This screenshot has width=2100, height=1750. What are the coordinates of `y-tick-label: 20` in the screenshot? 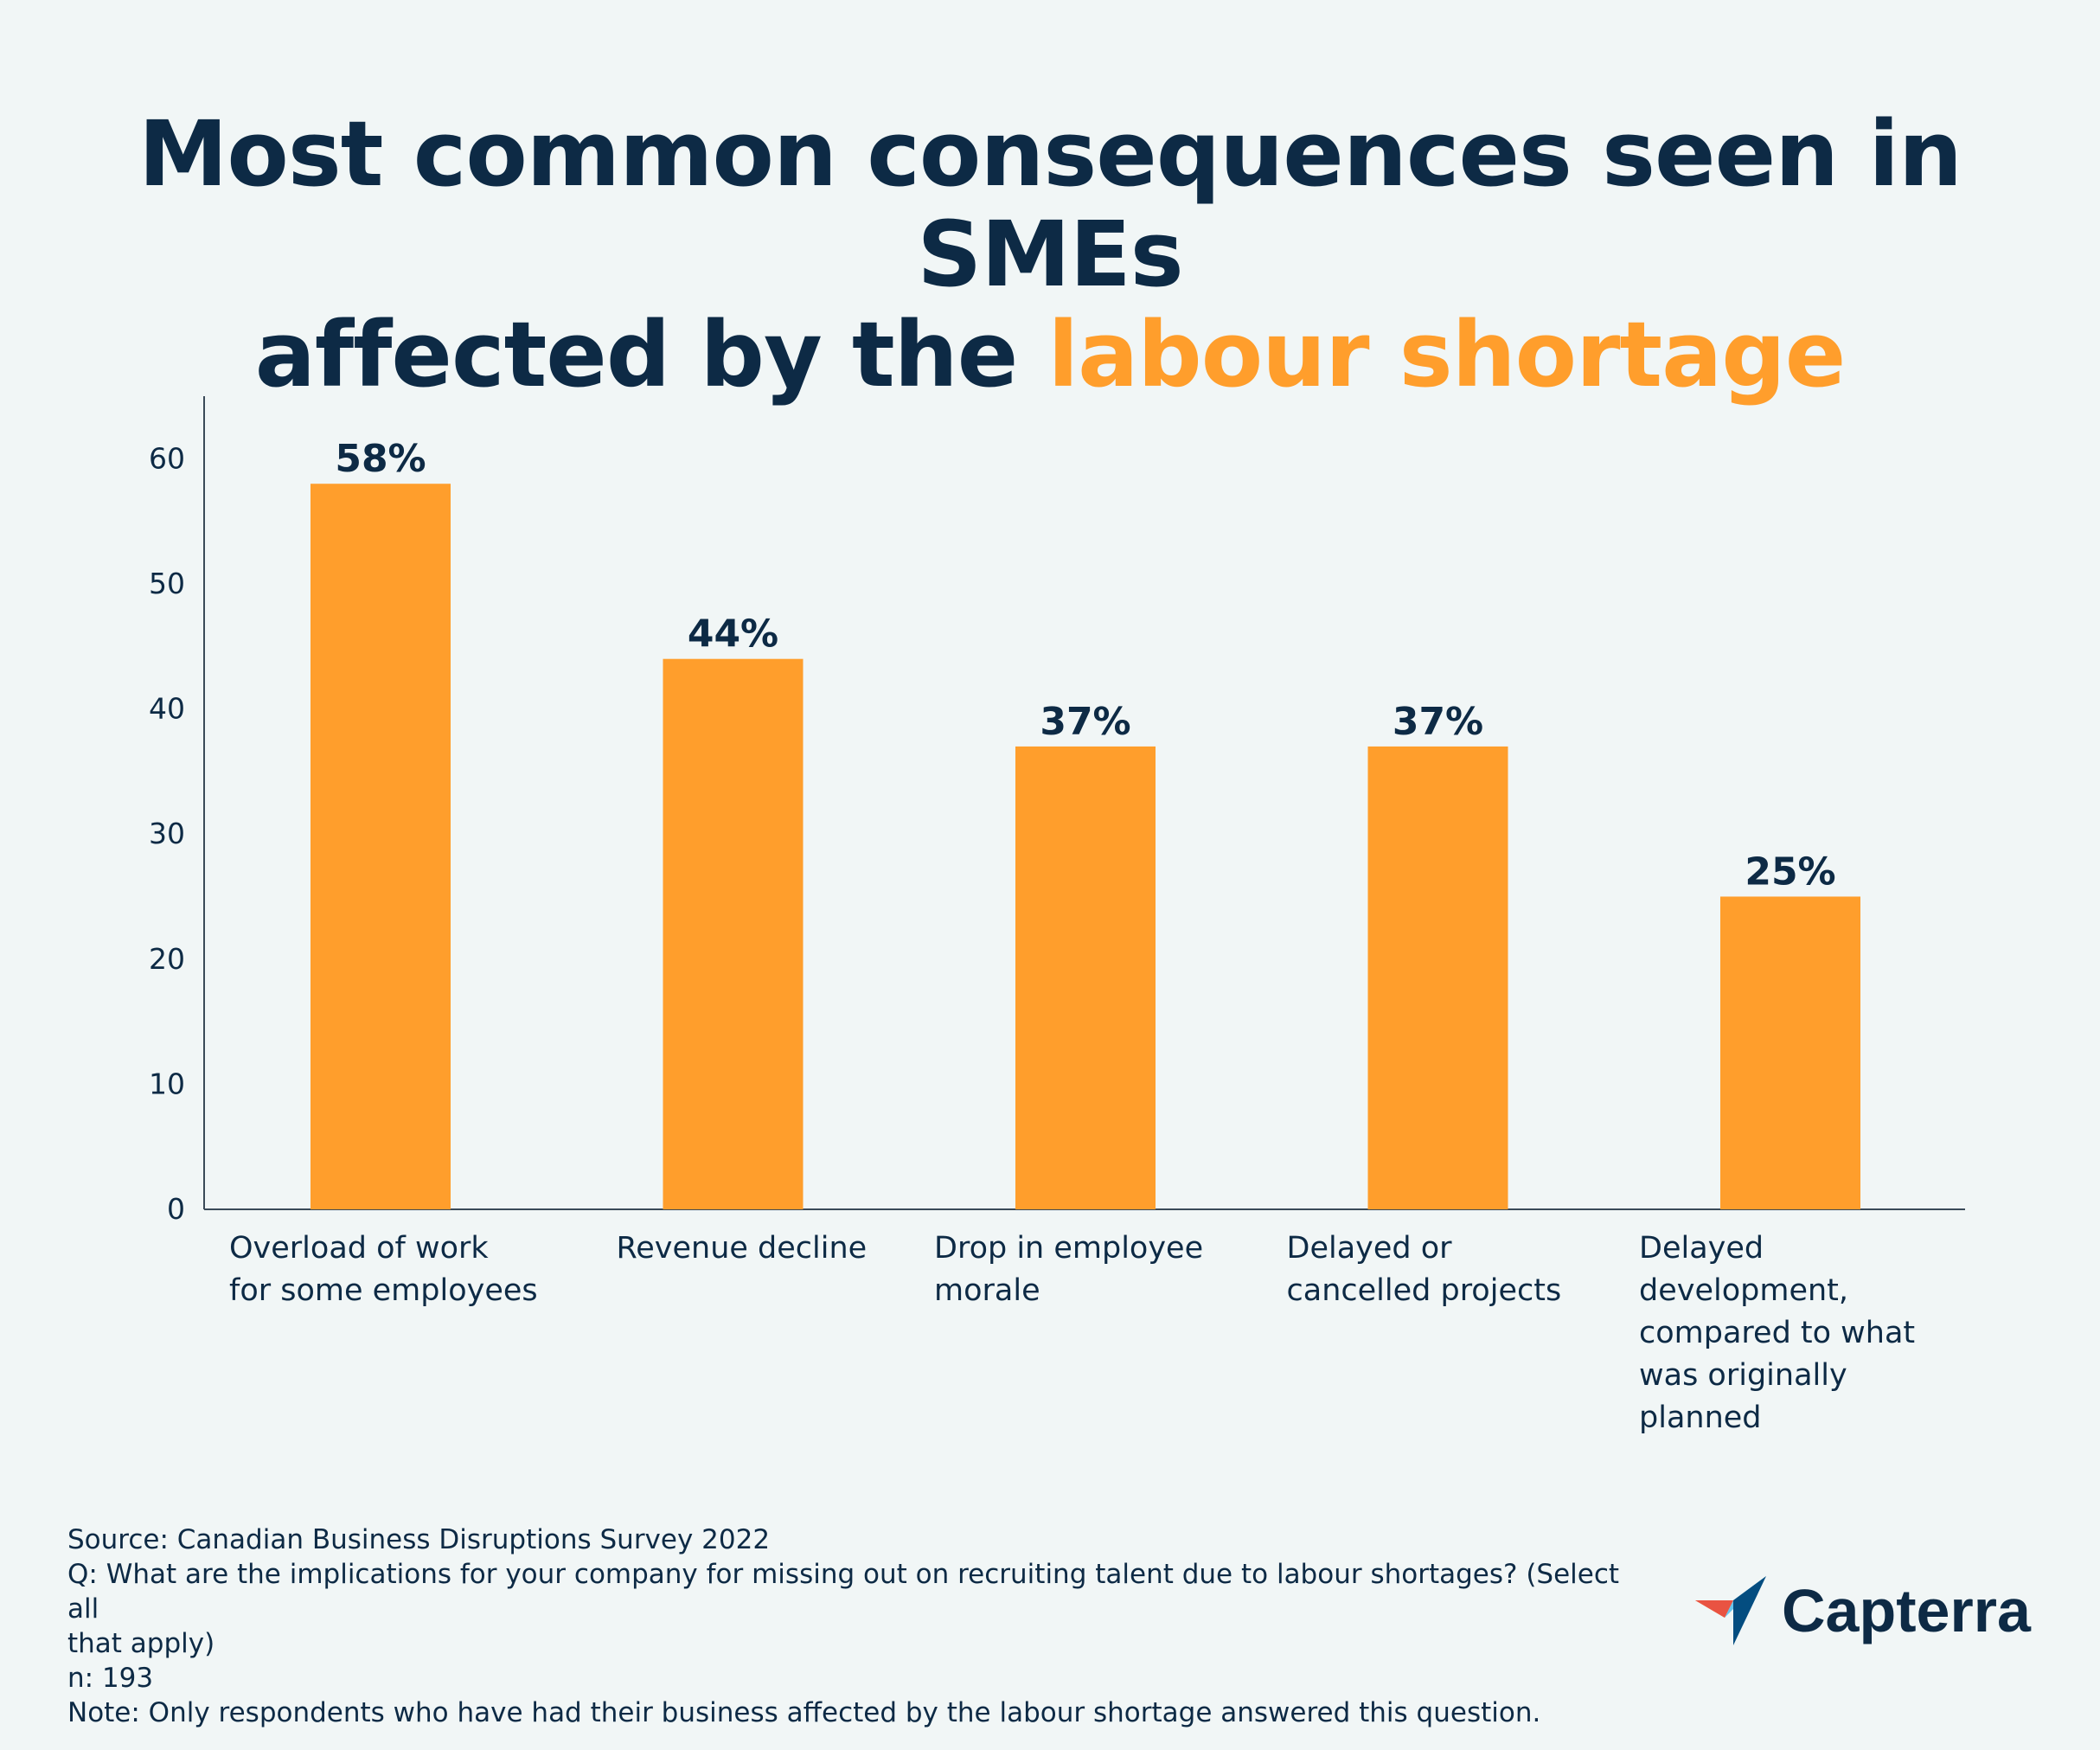 It's located at (167, 959).